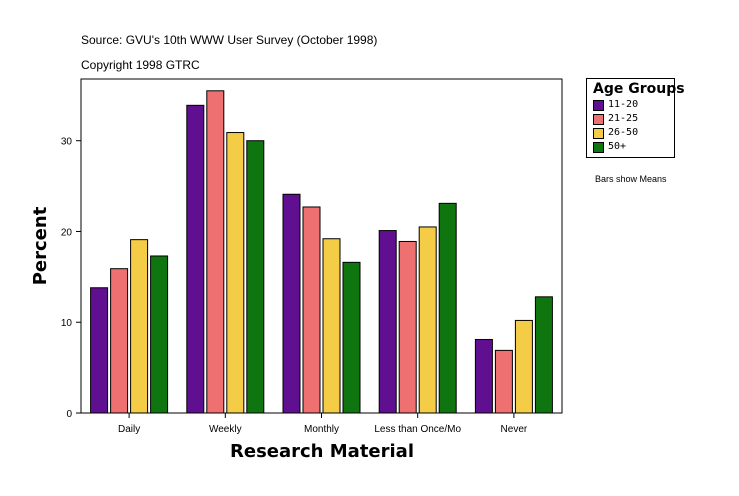  Describe the element at coordinates (159, 334) in the screenshot. I see `bar-50+-daily` at that location.